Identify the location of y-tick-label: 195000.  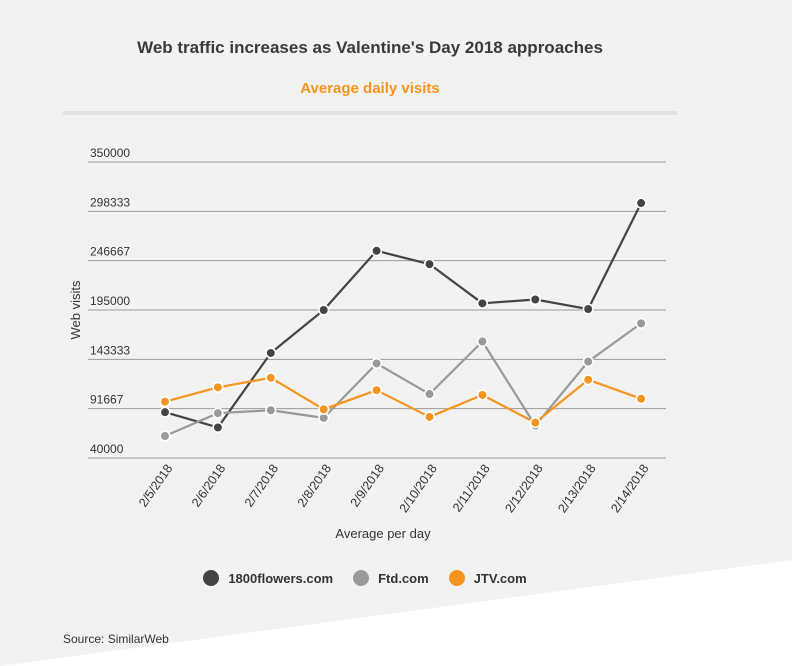
(110, 301).